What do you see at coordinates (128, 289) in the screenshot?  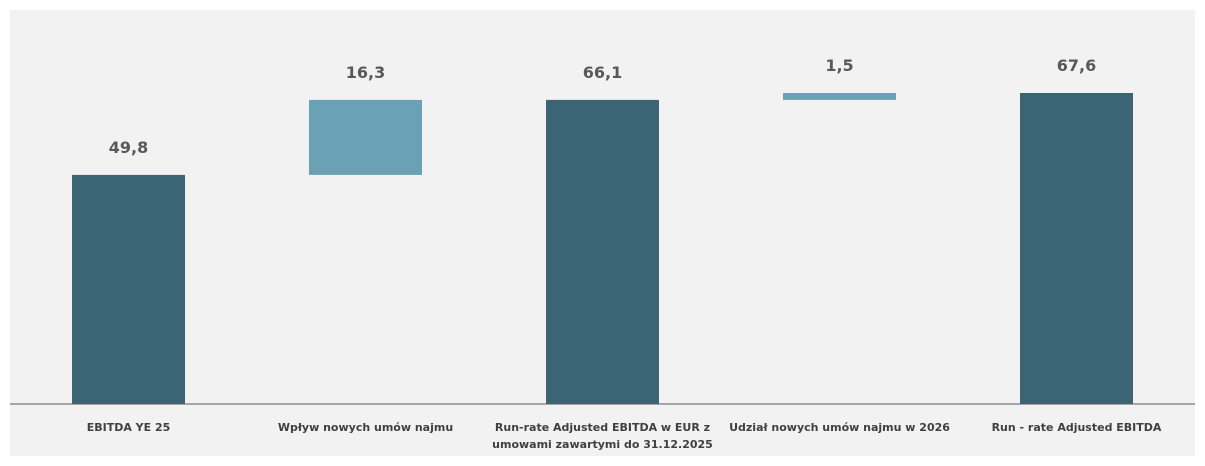 I see `bar-1-total` at bounding box center [128, 289].